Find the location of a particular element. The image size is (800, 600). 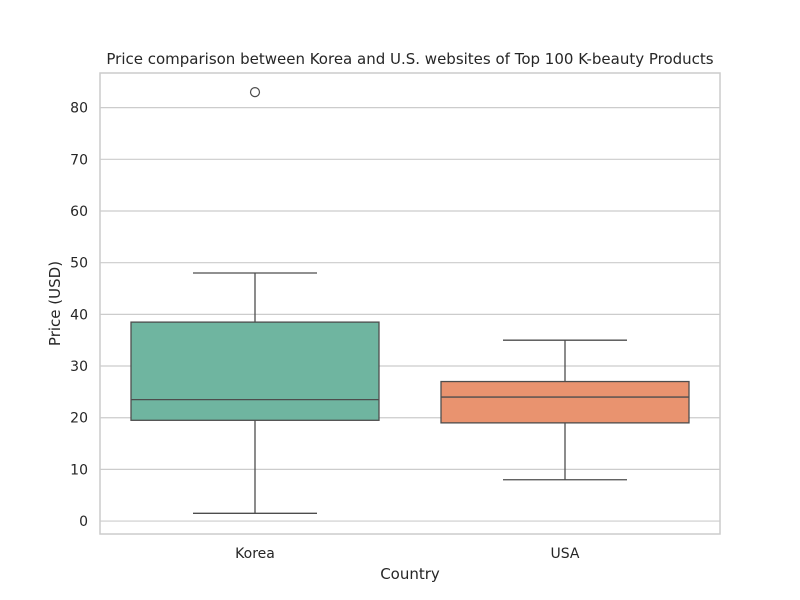

outlier-point is located at coordinates (255, 92).